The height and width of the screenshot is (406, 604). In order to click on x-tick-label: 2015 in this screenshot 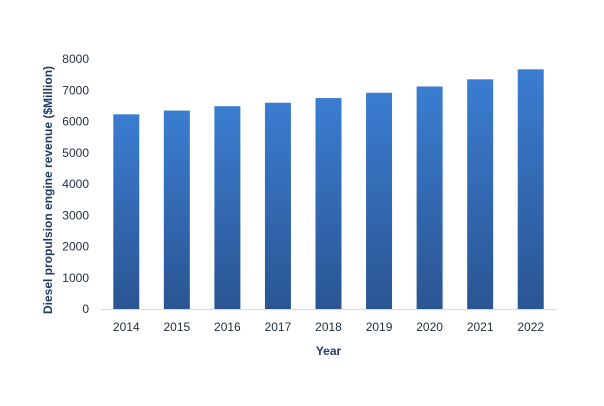, I will do `click(176, 327)`.